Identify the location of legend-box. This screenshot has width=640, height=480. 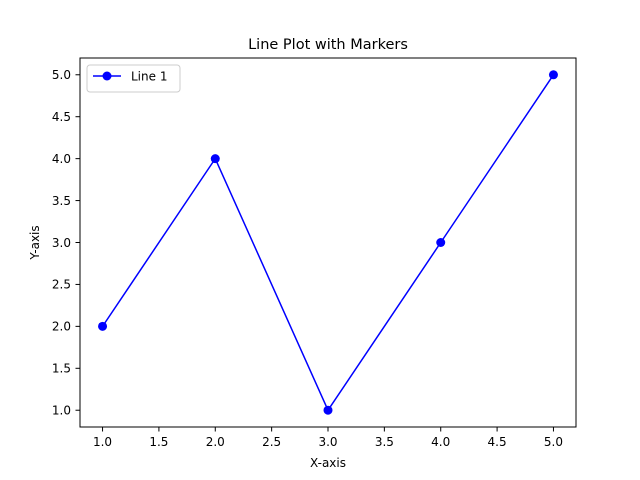
(133, 78).